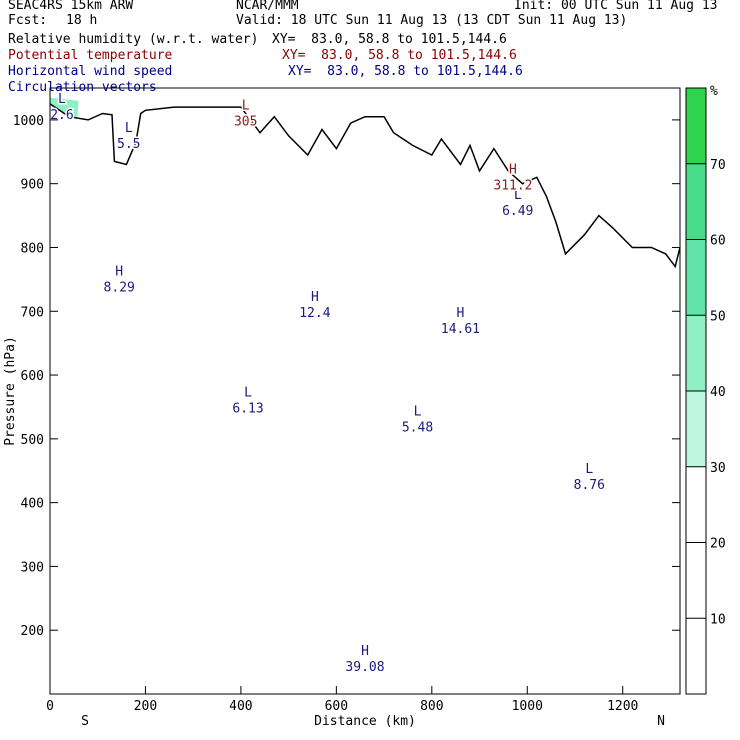  What do you see at coordinates (718, 544) in the screenshot?
I see `colorbar-tick-label-20: 20` at bounding box center [718, 544].